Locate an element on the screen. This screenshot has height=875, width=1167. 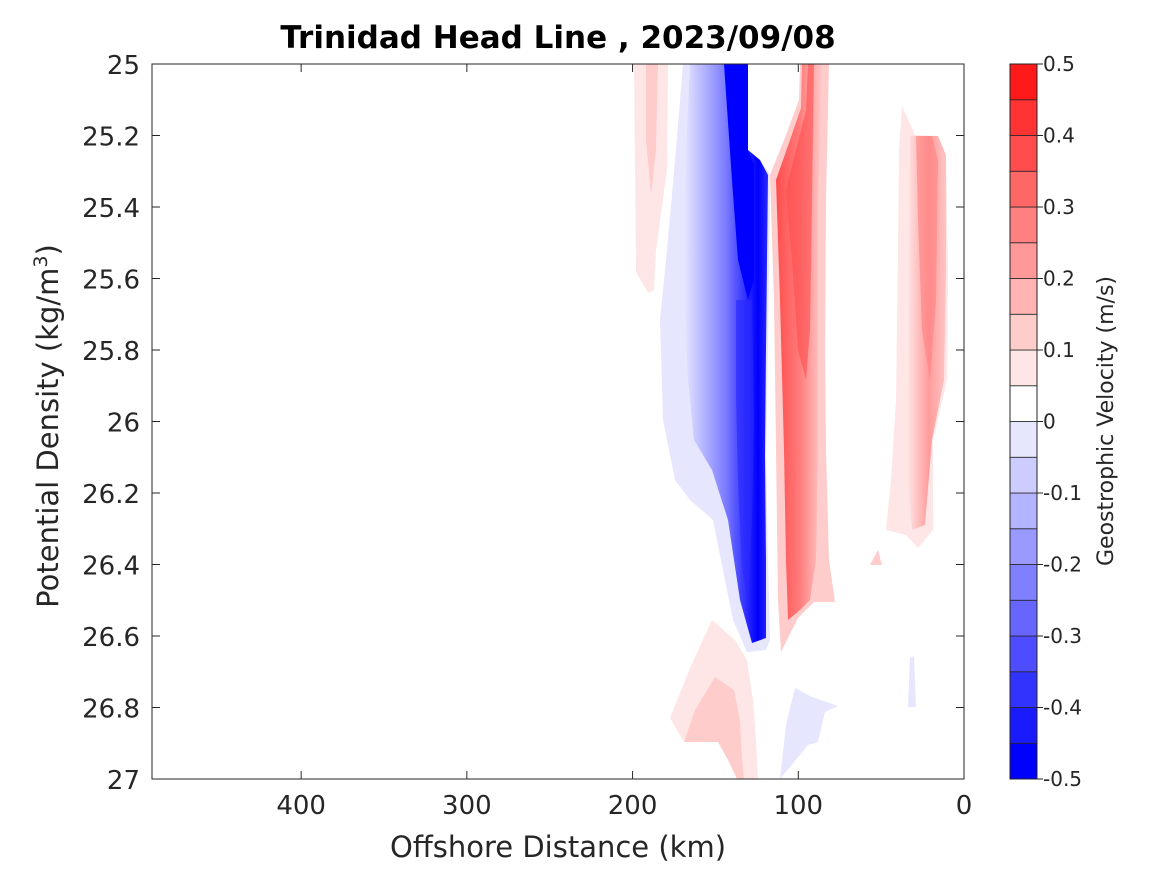
y-tick-label: 27 is located at coordinates (123, 781).